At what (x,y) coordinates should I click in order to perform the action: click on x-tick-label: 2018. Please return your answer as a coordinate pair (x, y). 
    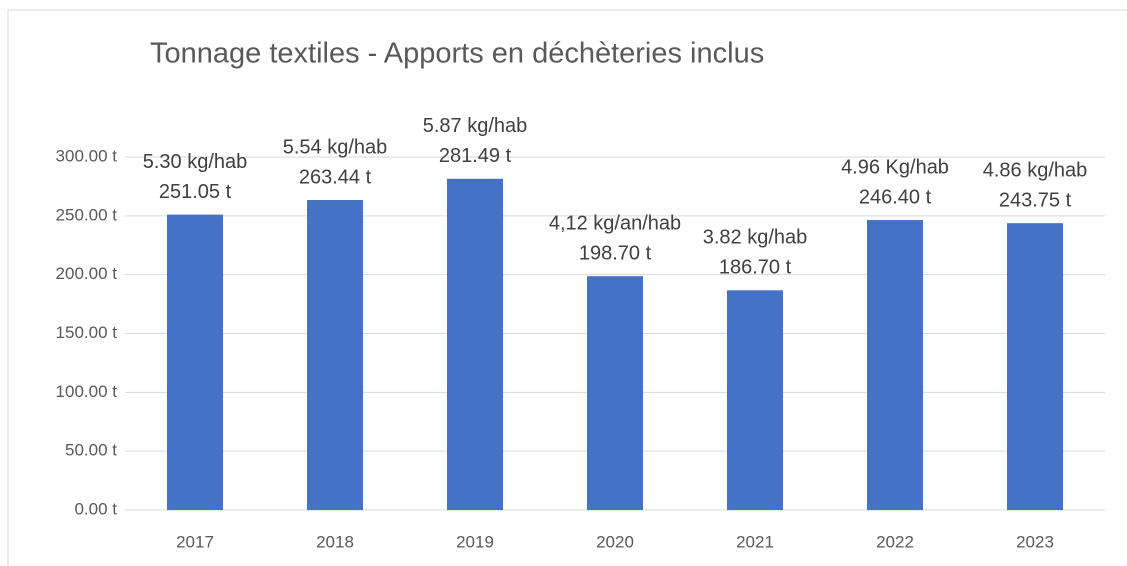
    Looking at the image, I should click on (335, 541).